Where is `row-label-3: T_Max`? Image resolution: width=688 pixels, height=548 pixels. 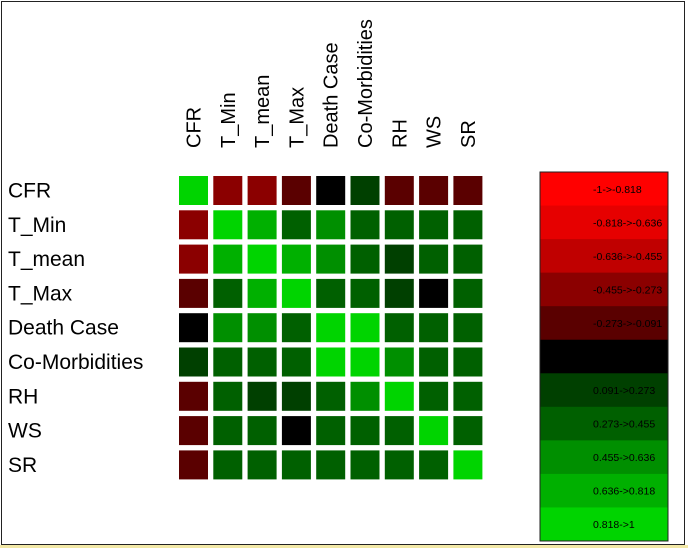 row-label-3: T_Max is located at coordinates (40, 293).